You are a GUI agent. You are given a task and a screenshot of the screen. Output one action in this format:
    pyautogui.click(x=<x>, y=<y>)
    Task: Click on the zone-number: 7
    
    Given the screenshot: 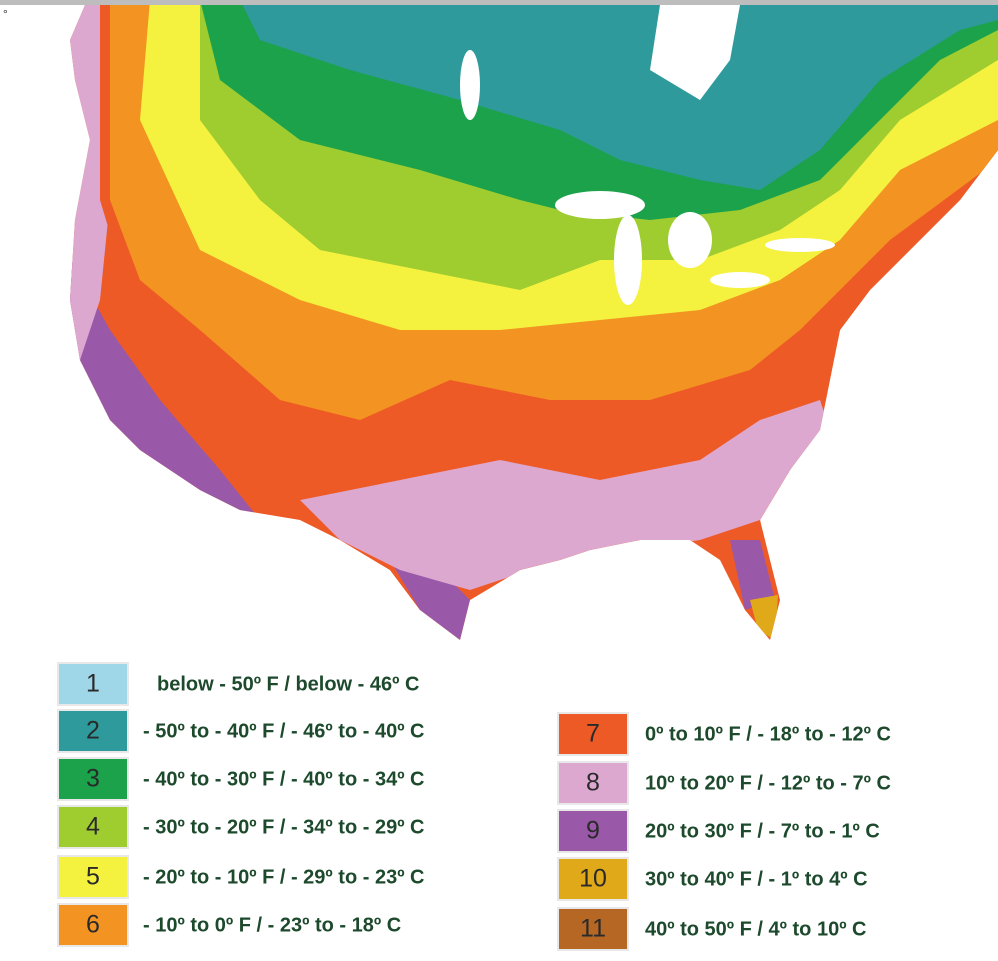 What is the action you would take?
    pyautogui.click(x=593, y=734)
    